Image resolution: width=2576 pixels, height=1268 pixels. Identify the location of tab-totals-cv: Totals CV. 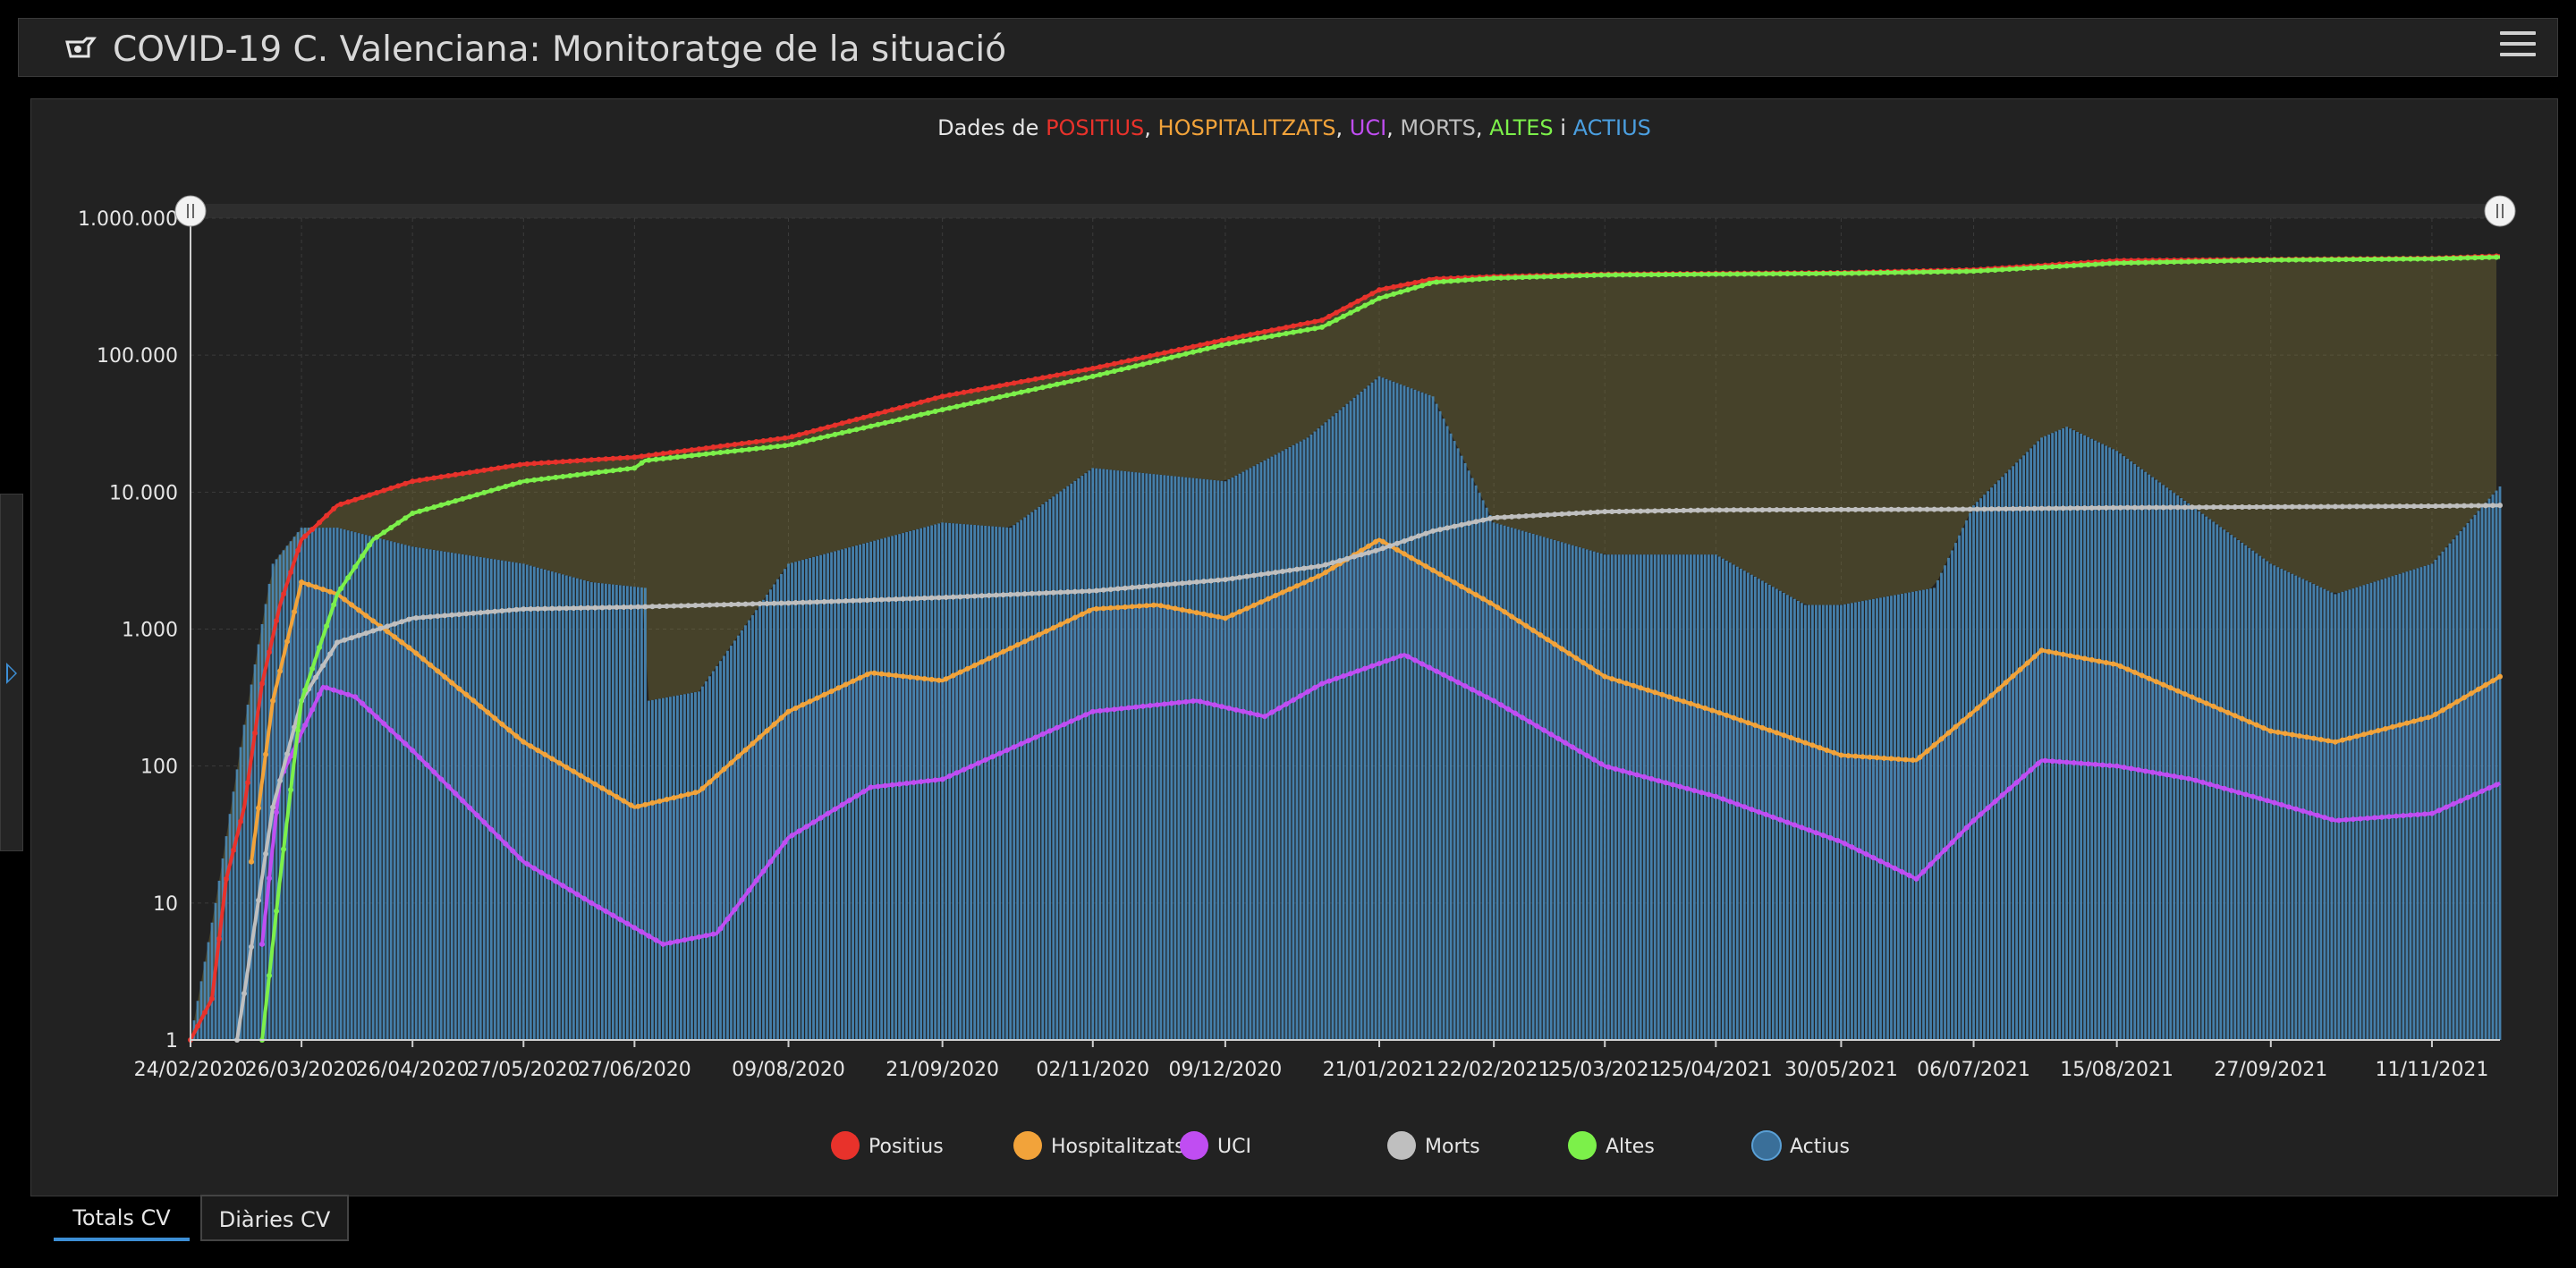
(122, 1218).